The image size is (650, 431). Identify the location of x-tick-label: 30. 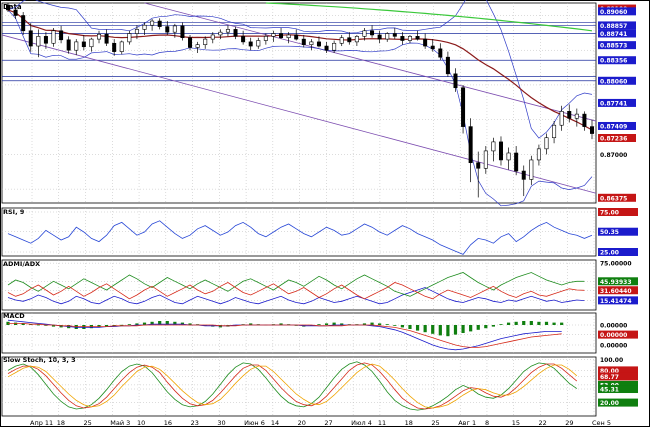
(221, 423).